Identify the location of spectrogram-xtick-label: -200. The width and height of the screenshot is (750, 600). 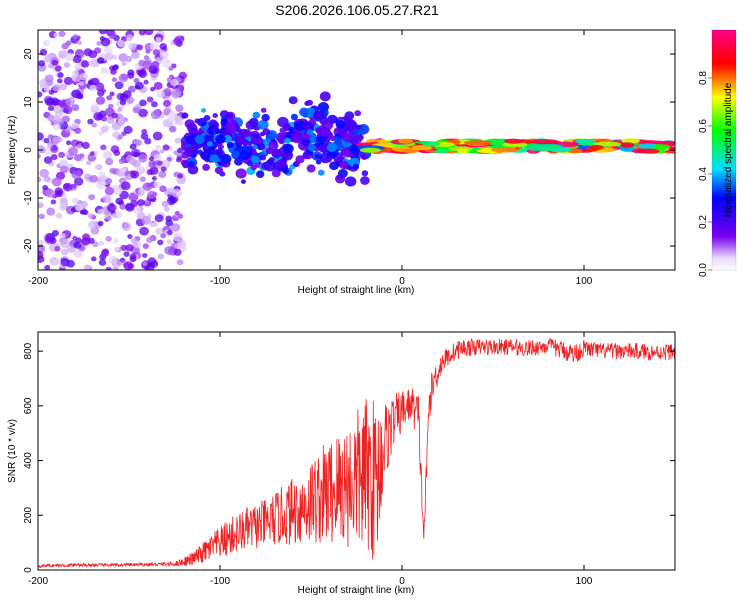
(38, 281).